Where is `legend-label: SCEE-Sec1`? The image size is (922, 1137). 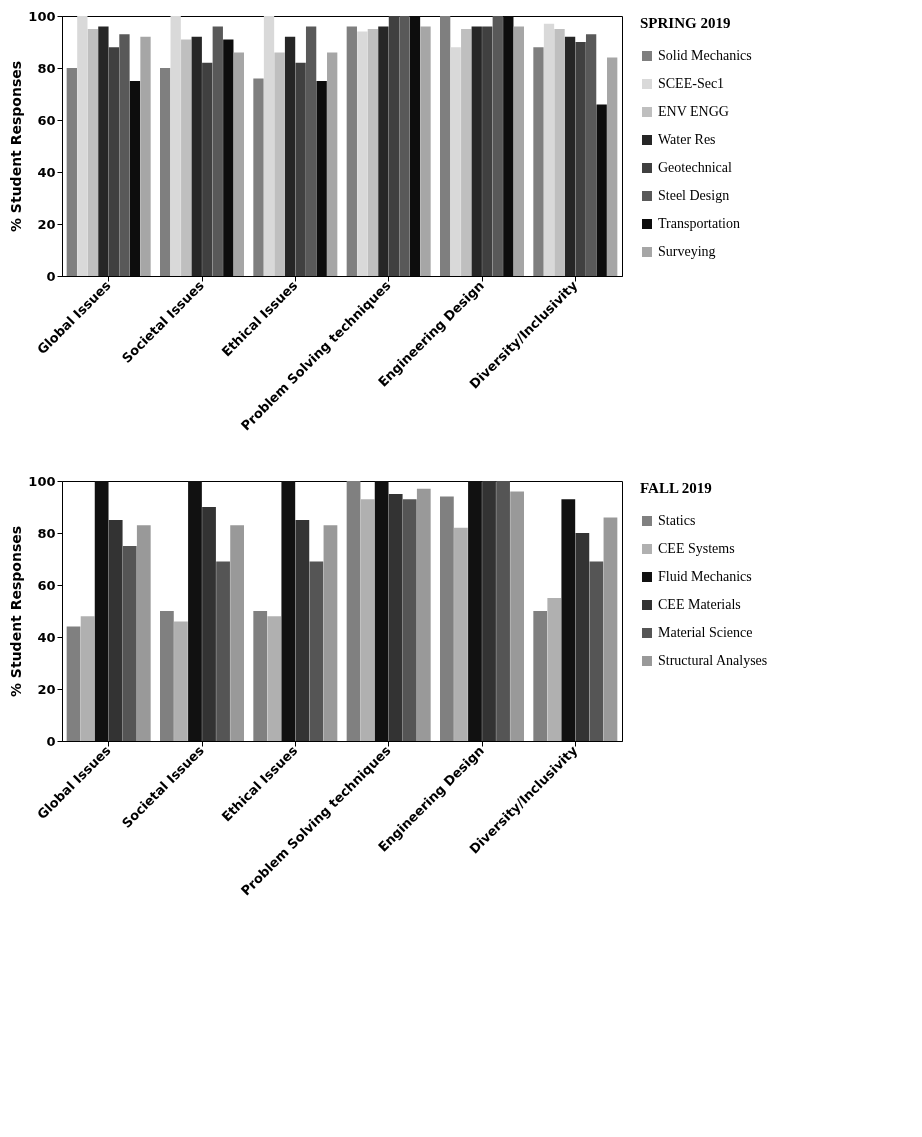
legend-label: SCEE-Sec1 is located at coordinates (691, 83).